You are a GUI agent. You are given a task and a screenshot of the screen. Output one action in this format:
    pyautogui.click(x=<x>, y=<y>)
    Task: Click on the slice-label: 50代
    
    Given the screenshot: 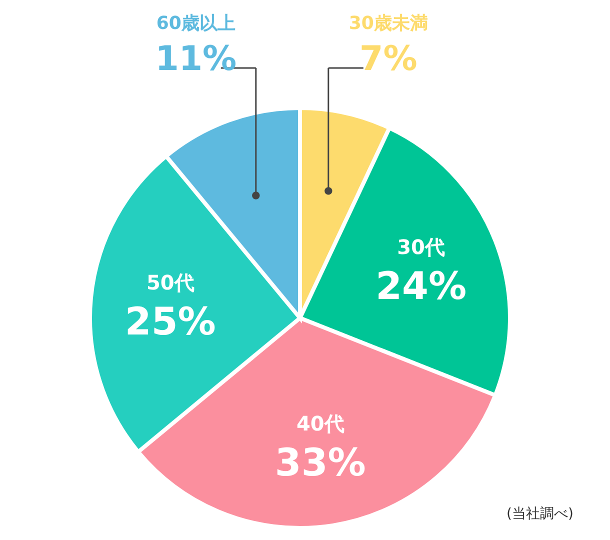 What is the action you would take?
    pyautogui.click(x=170, y=282)
    